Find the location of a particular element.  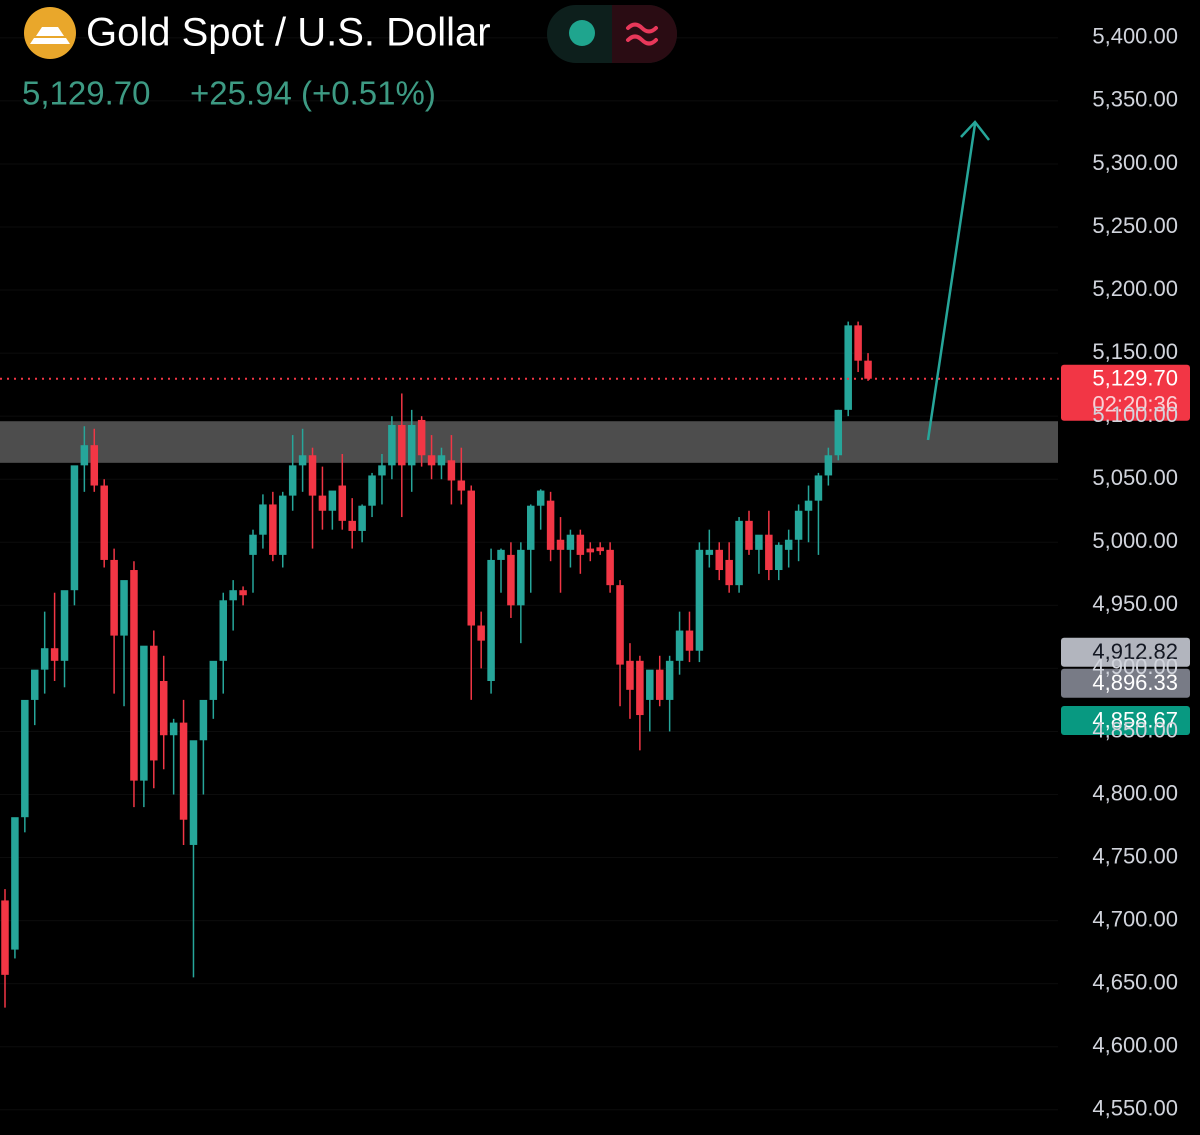

y-tick-label: 4,550.00 is located at coordinates (1135, 1108).